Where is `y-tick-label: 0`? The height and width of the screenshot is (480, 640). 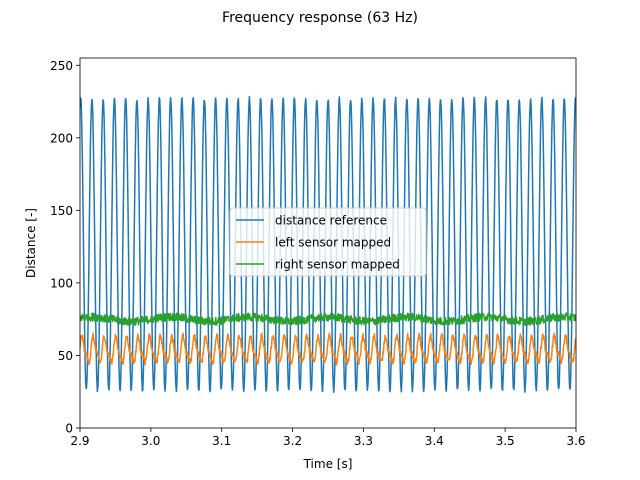
y-tick-label: 0 is located at coordinates (69, 429).